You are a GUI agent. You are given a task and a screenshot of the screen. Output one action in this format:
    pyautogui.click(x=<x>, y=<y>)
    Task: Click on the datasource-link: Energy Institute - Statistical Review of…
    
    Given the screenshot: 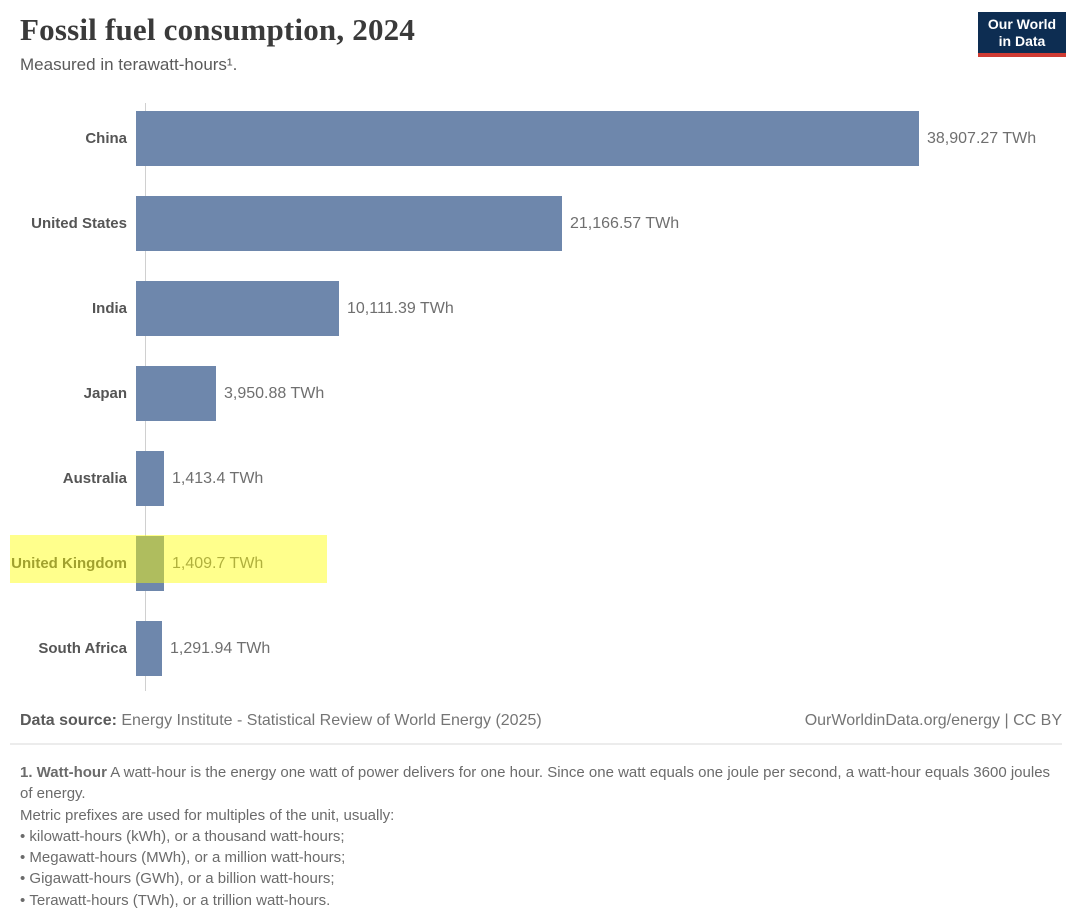 What is the action you would take?
    pyautogui.click(x=331, y=720)
    